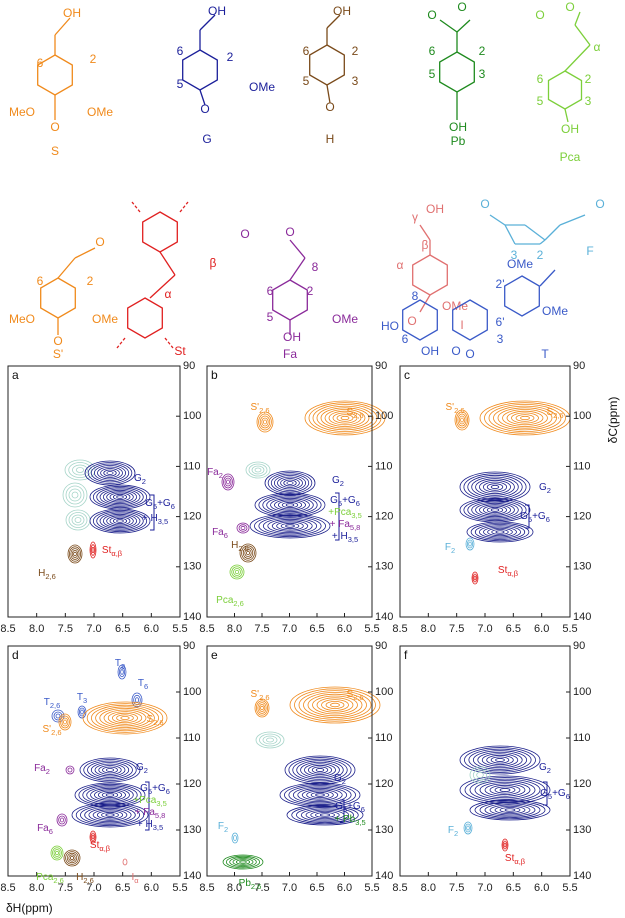 The image size is (625, 918). Describe the element at coordinates (550, 796) in the screenshot. I see `peak-label-sub: 5` at that location.